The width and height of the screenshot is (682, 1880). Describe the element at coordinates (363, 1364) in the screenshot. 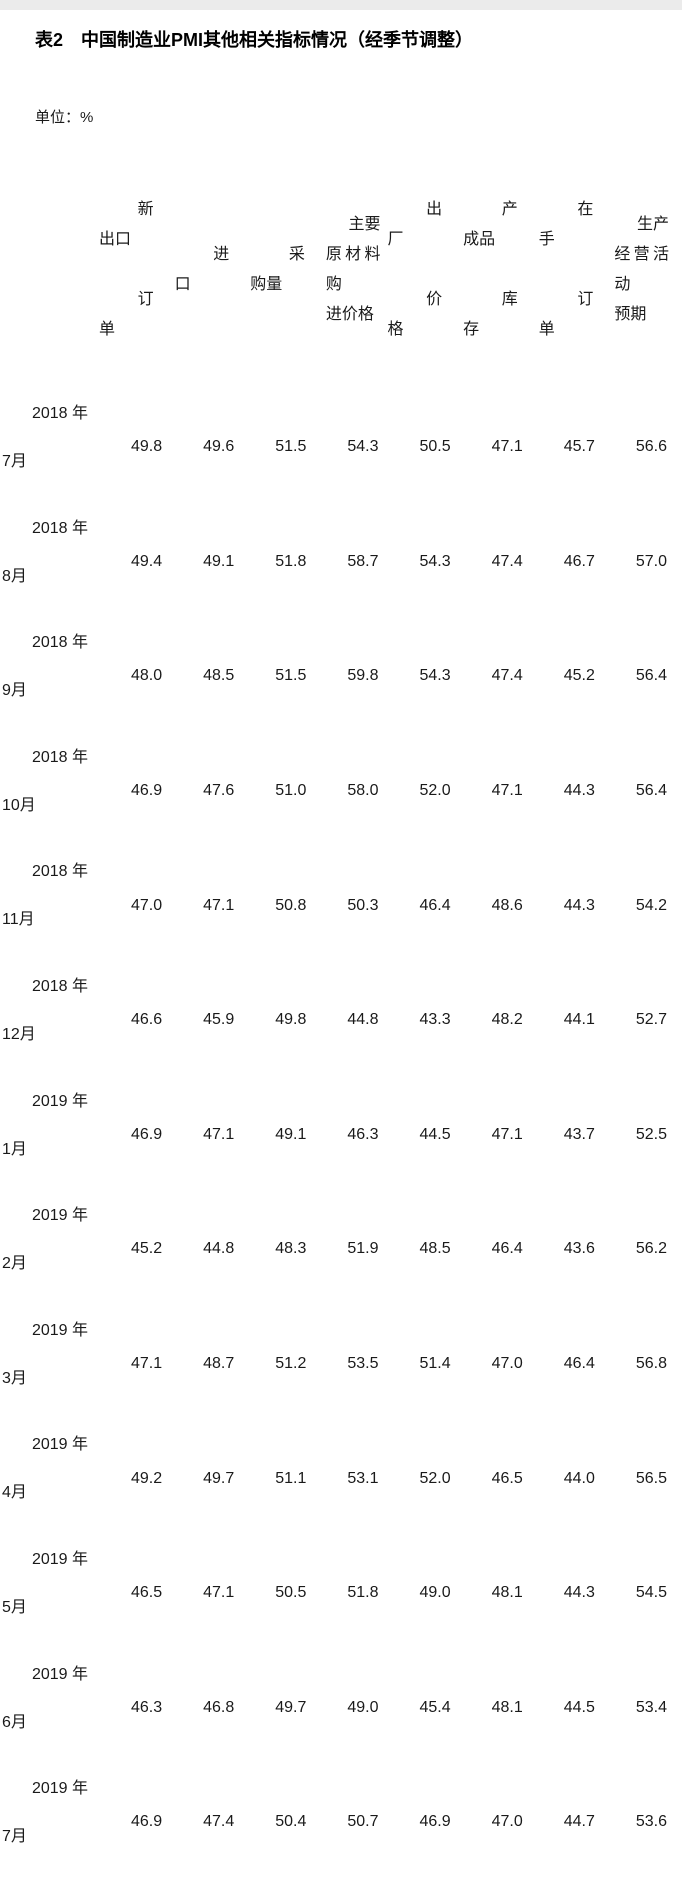

I see `value-cell: 53.5` at that location.